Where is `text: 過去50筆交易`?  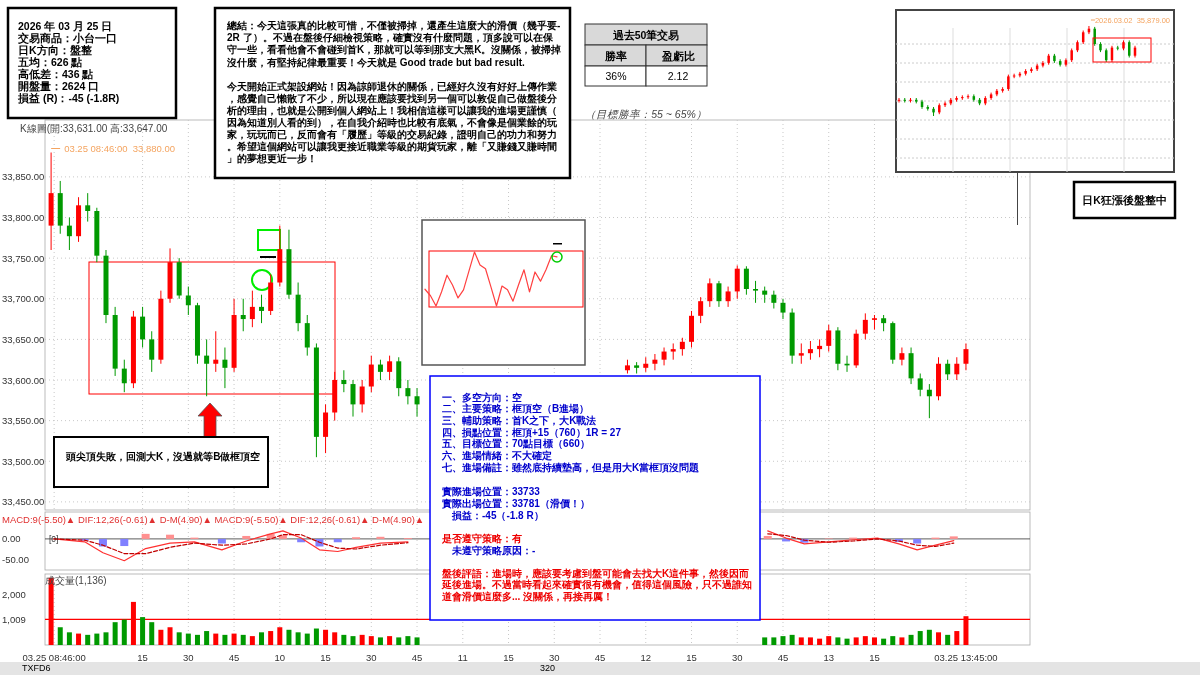 text: 過去50筆交易 is located at coordinates (645, 35).